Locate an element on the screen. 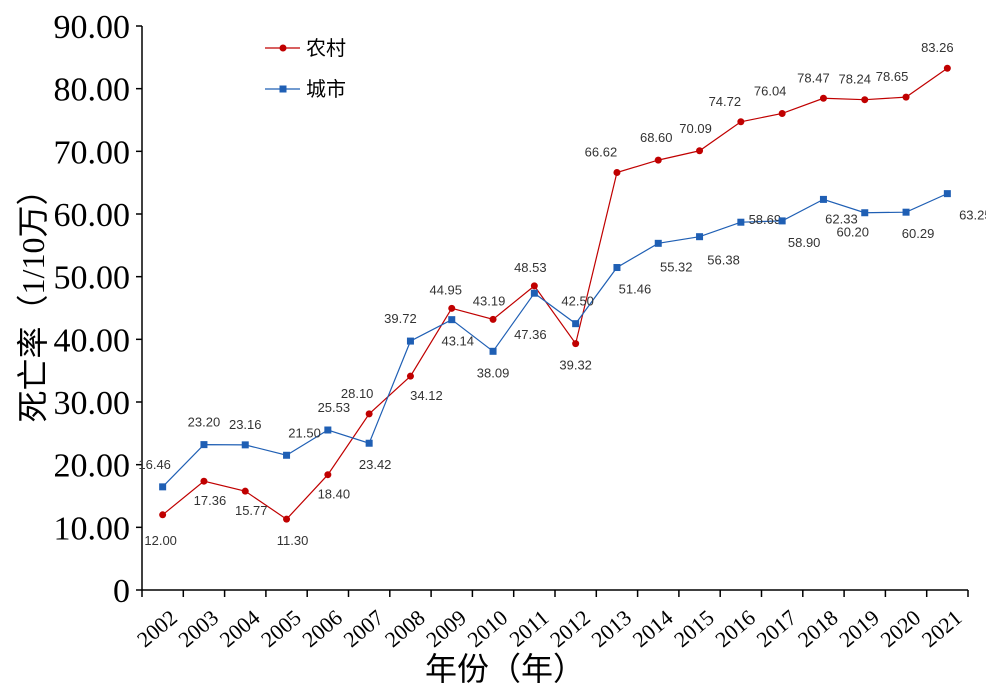  data-label: 66.62 is located at coordinates (601, 152).